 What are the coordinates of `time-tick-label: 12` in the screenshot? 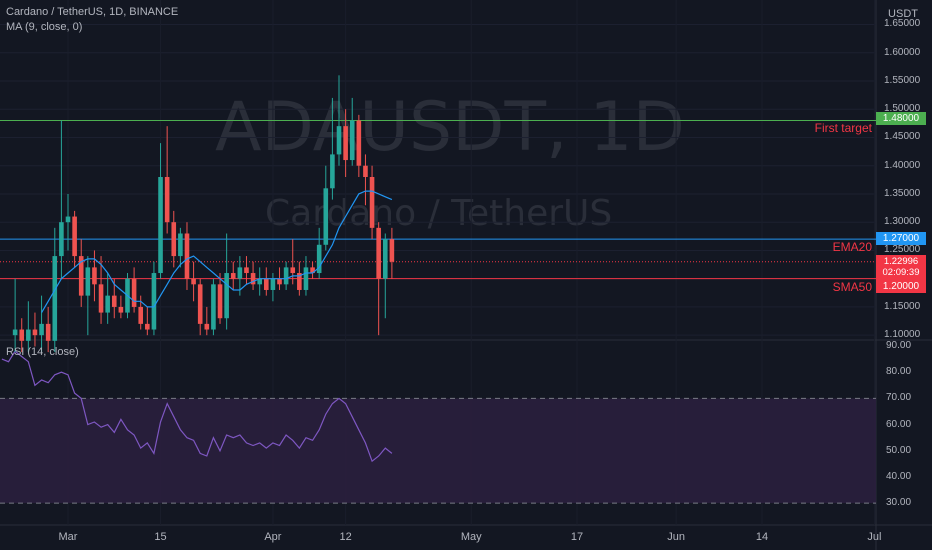 It's located at (345, 537).